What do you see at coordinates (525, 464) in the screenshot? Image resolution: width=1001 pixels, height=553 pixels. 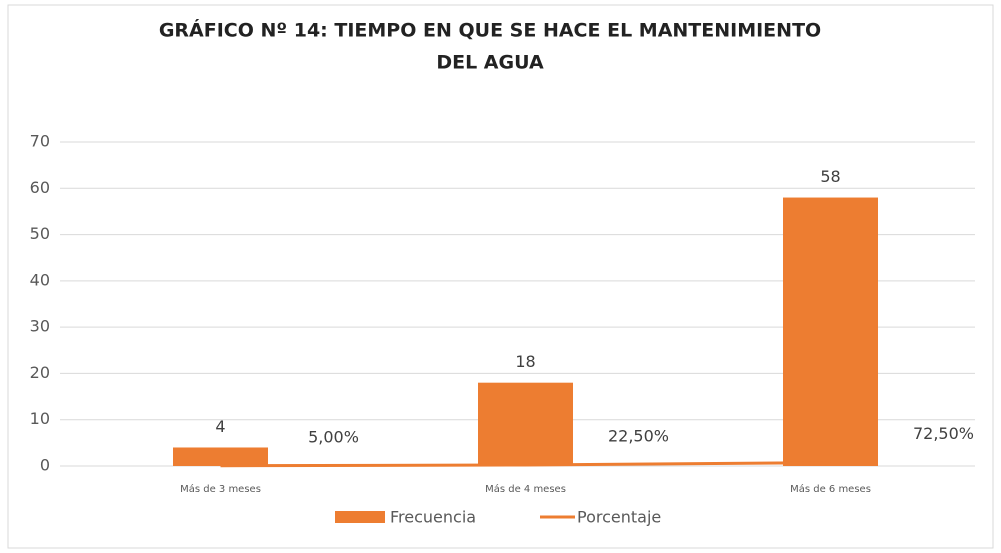 I see `line` at bounding box center [525, 464].